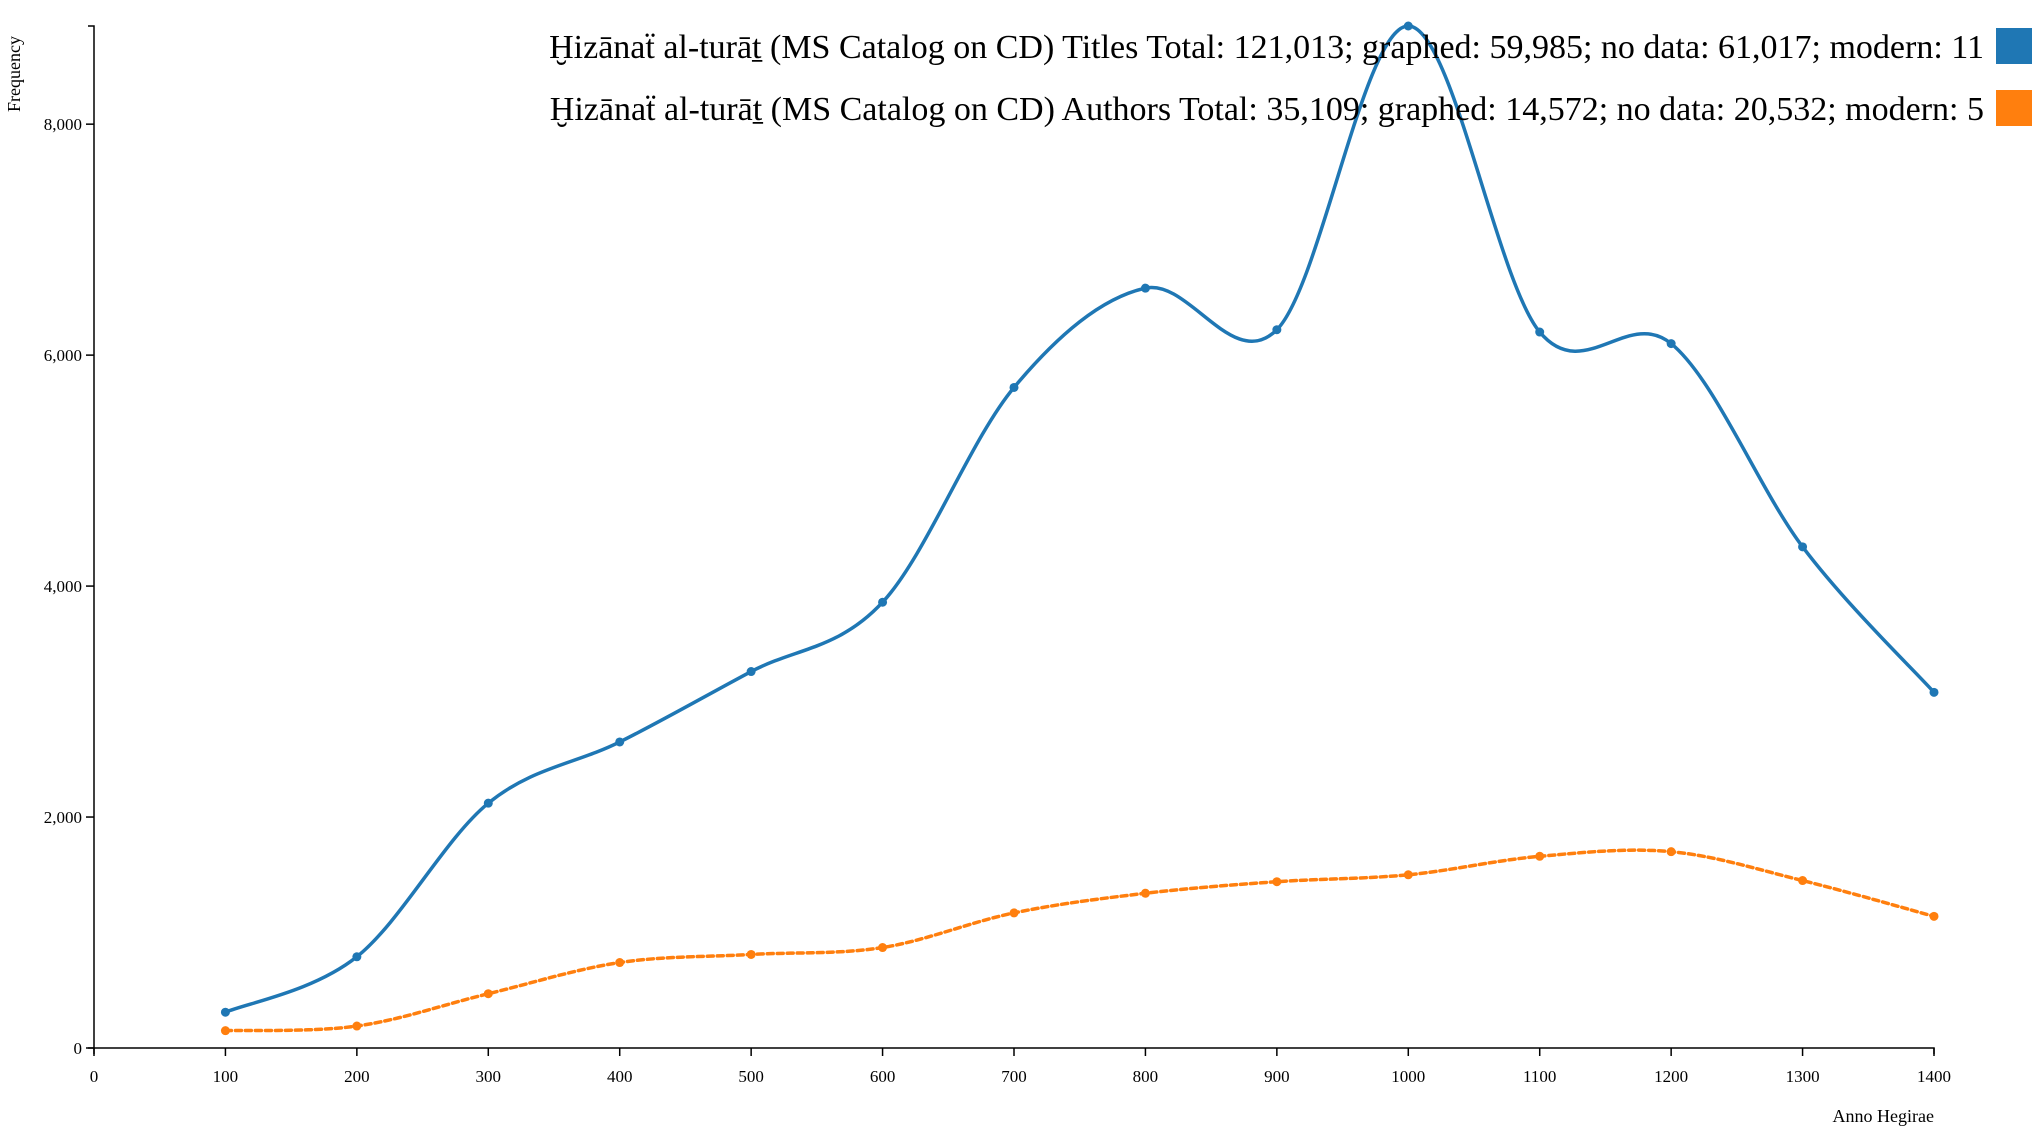  Describe the element at coordinates (1934, 1076) in the screenshot. I see `x-tick-label: 1400` at that location.